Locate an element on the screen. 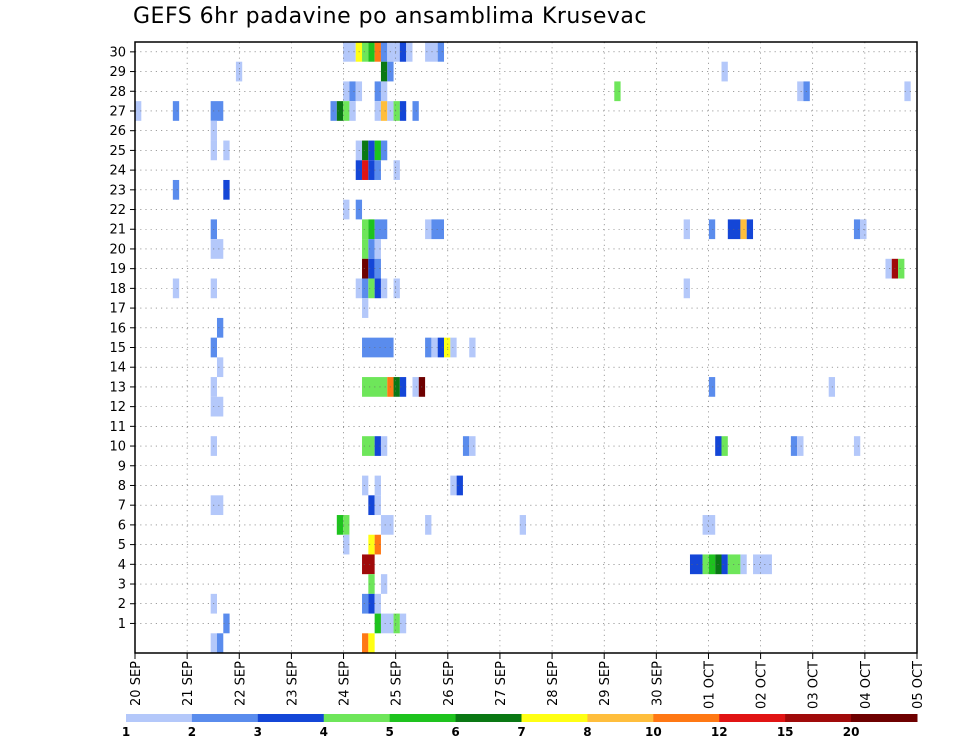  x-tick-label: 24 SEP is located at coordinates (345, 683).